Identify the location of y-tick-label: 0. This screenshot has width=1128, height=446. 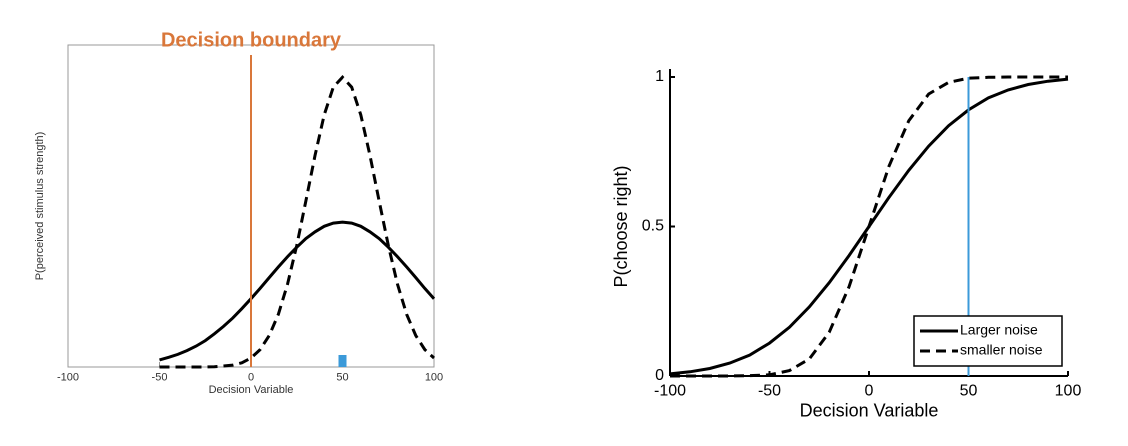
(659, 375).